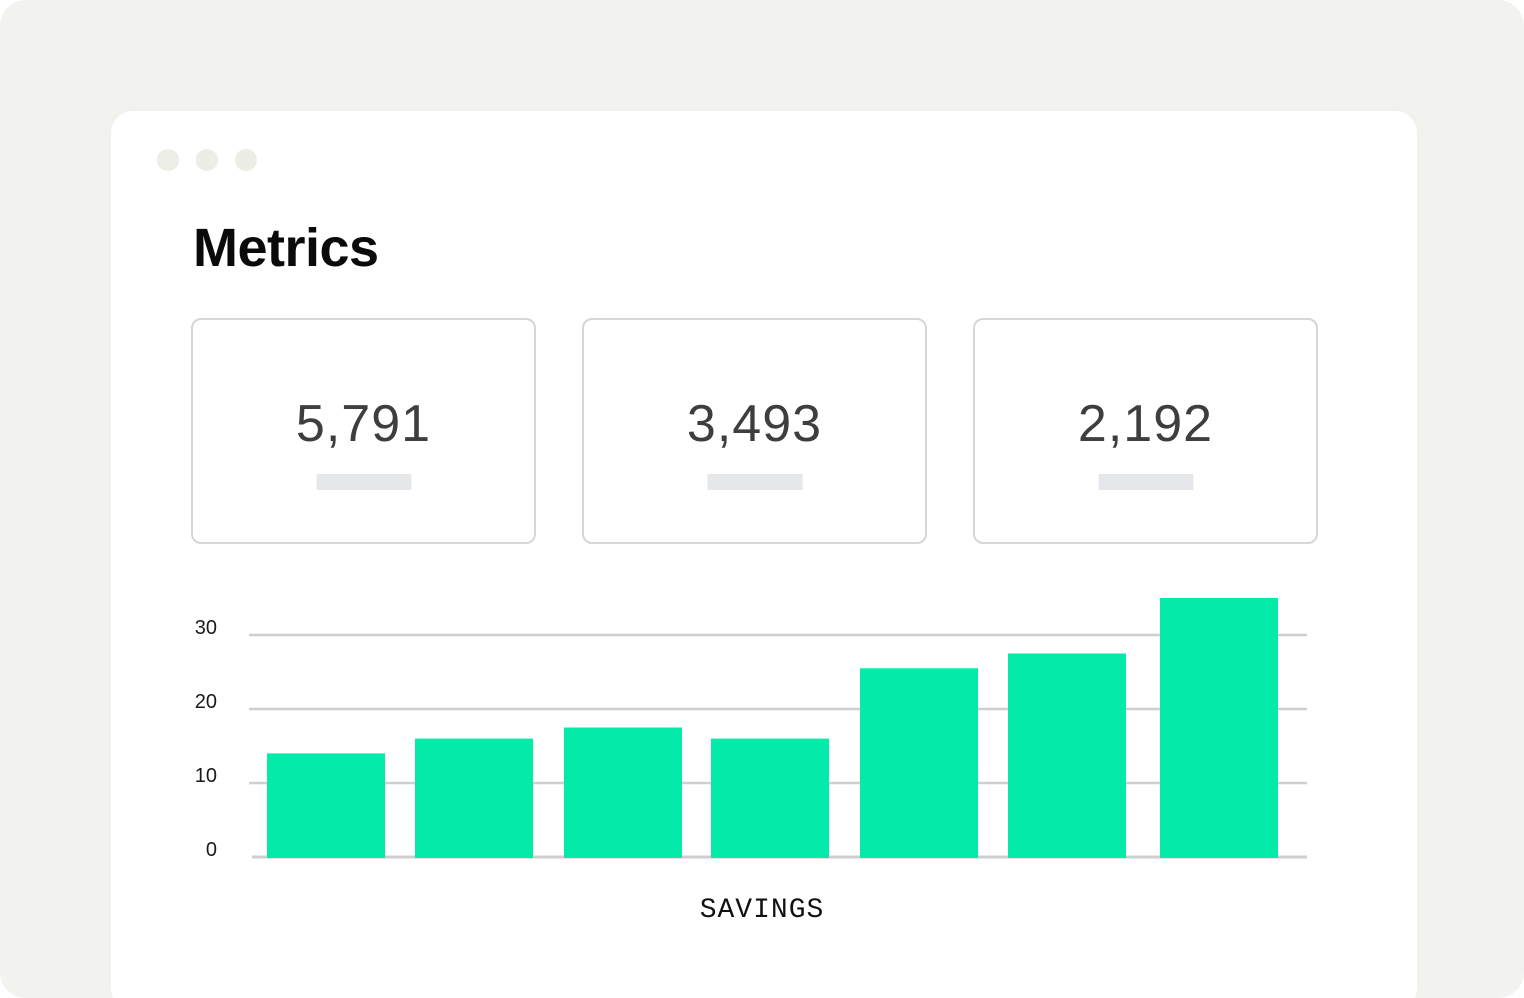 Image resolution: width=1524 pixels, height=998 pixels. Describe the element at coordinates (206, 702) in the screenshot. I see `y-tick-label: 20` at that location.